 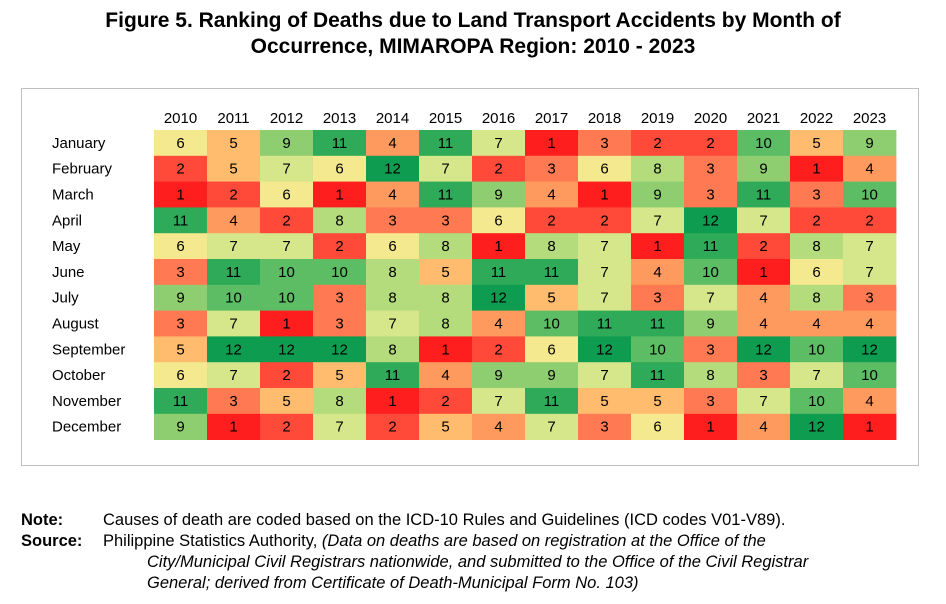 I want to click on month-label-may: May, so click(x=66, y=246).